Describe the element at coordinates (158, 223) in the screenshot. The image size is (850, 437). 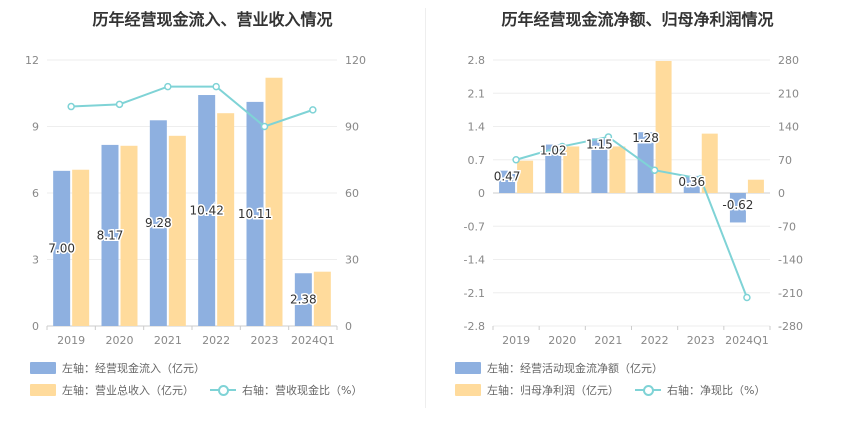
I see `data-label-2021: 9.28` at that location.